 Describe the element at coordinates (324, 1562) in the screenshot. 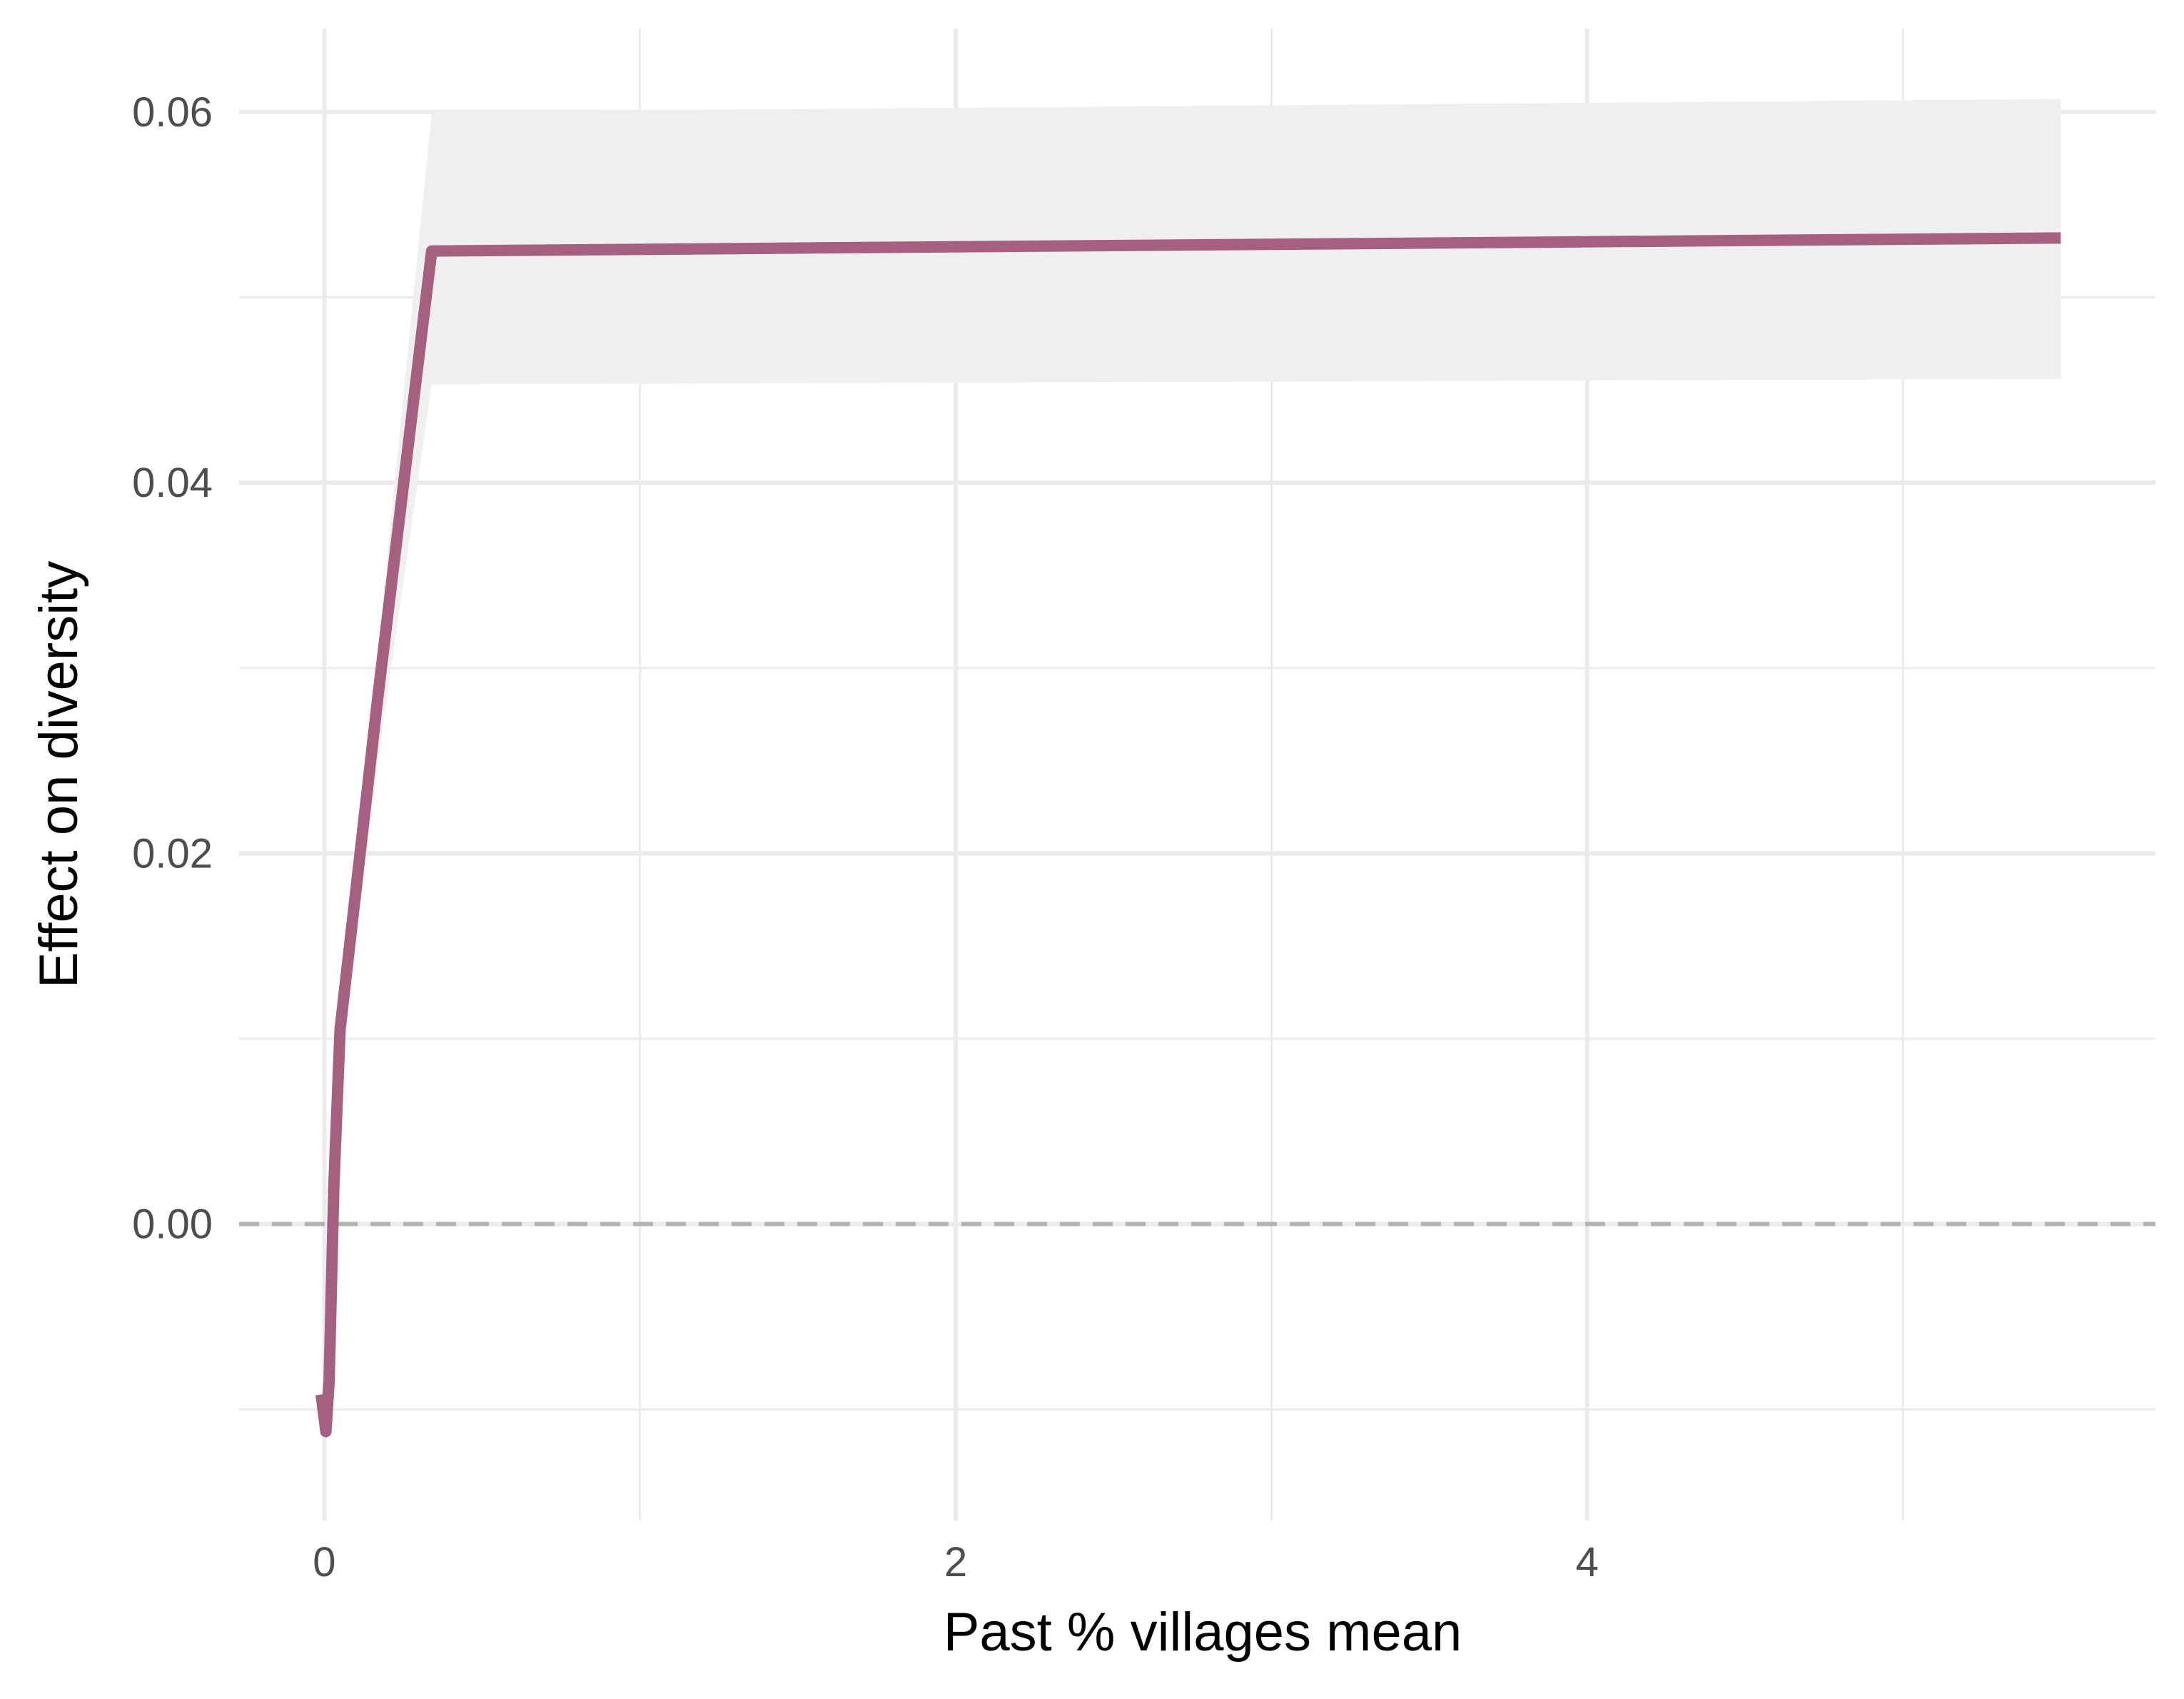

I see `x-tick-label: 0` at that location.